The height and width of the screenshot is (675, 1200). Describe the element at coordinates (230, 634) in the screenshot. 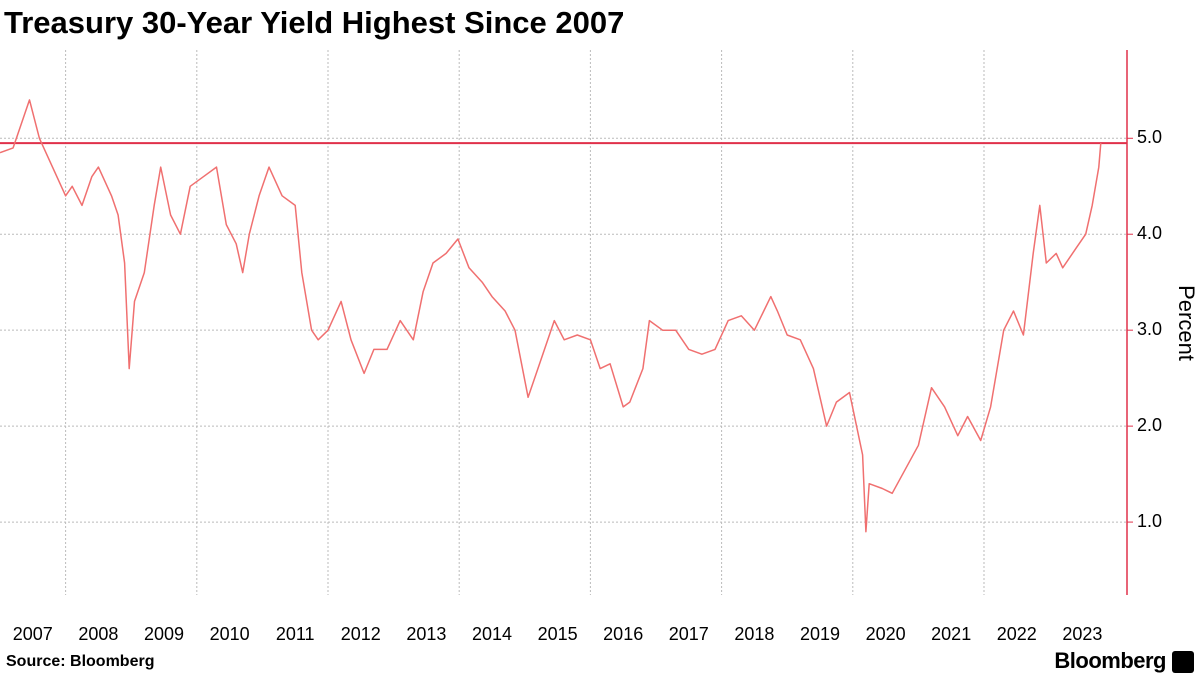

I see `x-tick-label: 2010` at that location.